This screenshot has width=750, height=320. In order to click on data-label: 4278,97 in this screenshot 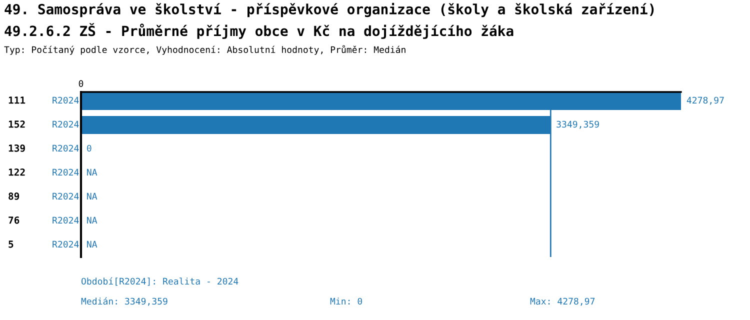, I will do `click(705, 100)`.